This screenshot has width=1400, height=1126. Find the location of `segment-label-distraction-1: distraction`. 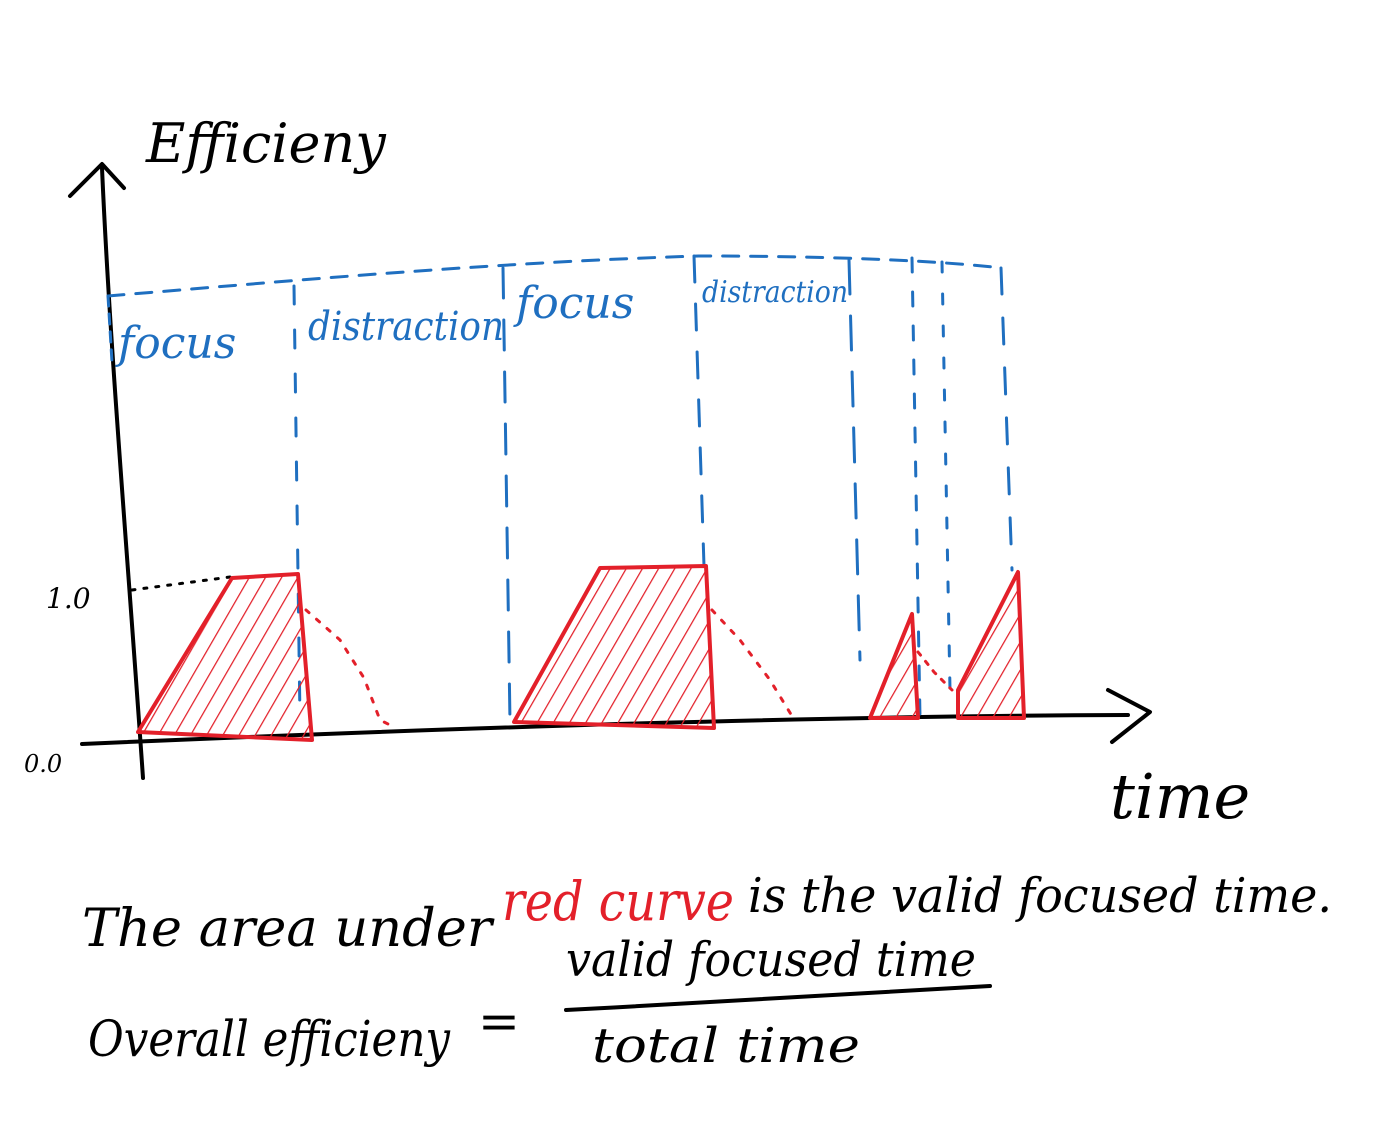

segment-label-distraction-1: distraction is located at coordinates (406, 327).